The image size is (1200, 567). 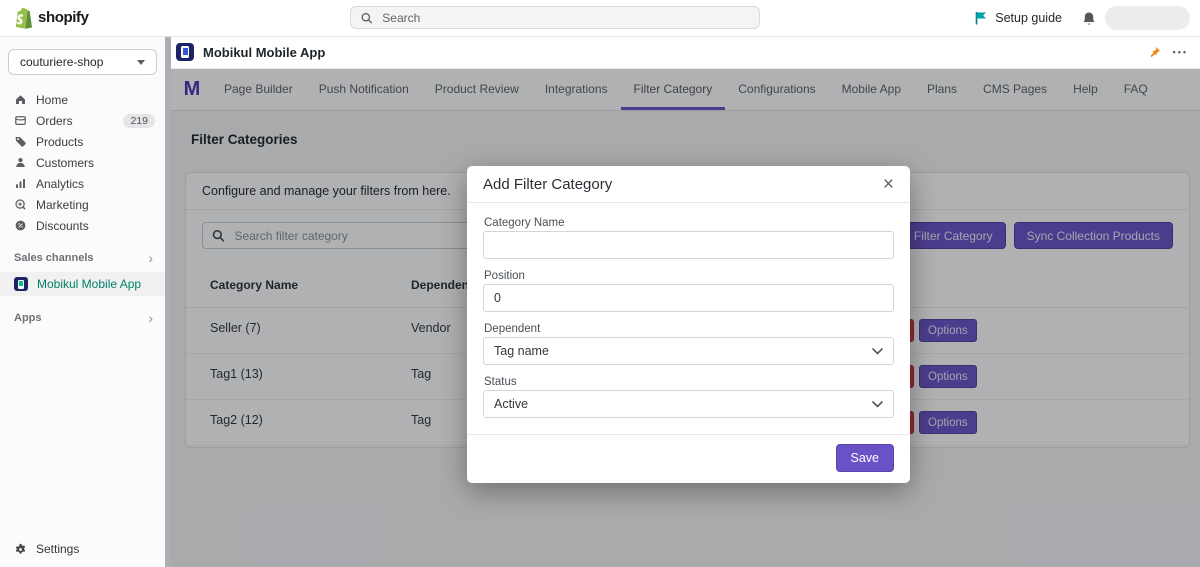 What do you see at coordinates (236, 374) in the screenshot?
I see `cell-category-name: Tag1 (13)` at bounding box center [236, 374].